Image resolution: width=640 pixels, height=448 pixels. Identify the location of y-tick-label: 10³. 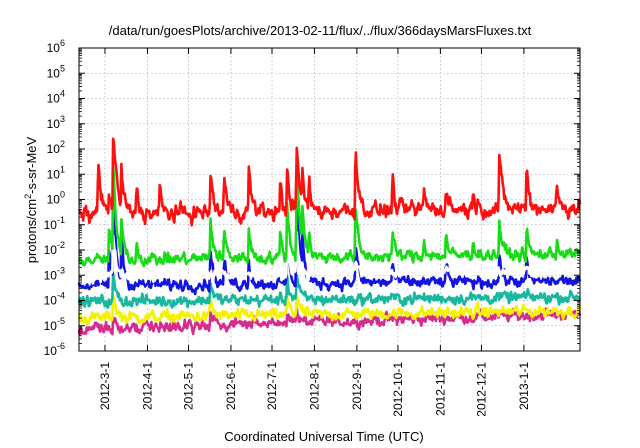
(56, 122).